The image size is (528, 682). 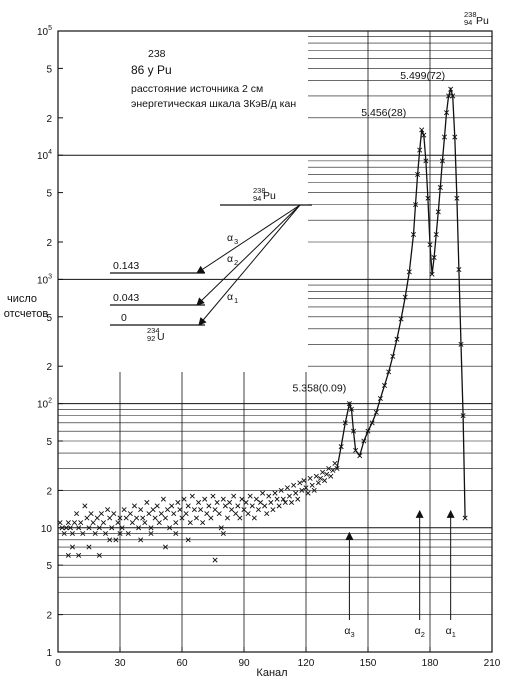 I want to click on svg-text: расстояние источника 2 см, so click(x=197, y=89).